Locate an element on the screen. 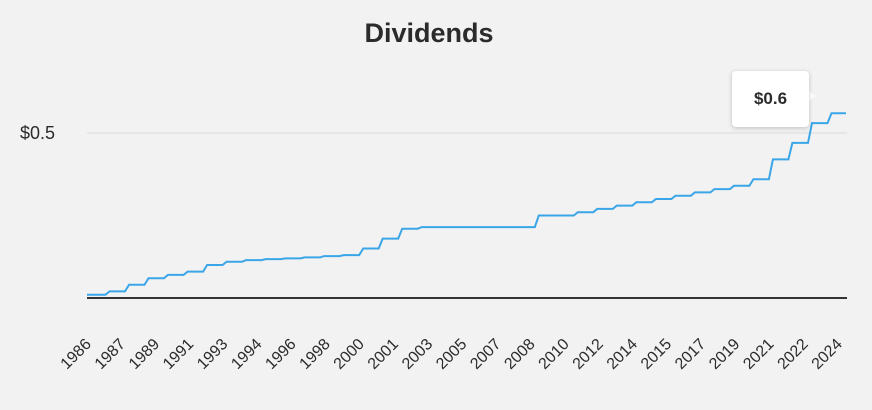 This screenshot has height=410, width=872. chart-title: Dividends is located at coordinates (428, 33).